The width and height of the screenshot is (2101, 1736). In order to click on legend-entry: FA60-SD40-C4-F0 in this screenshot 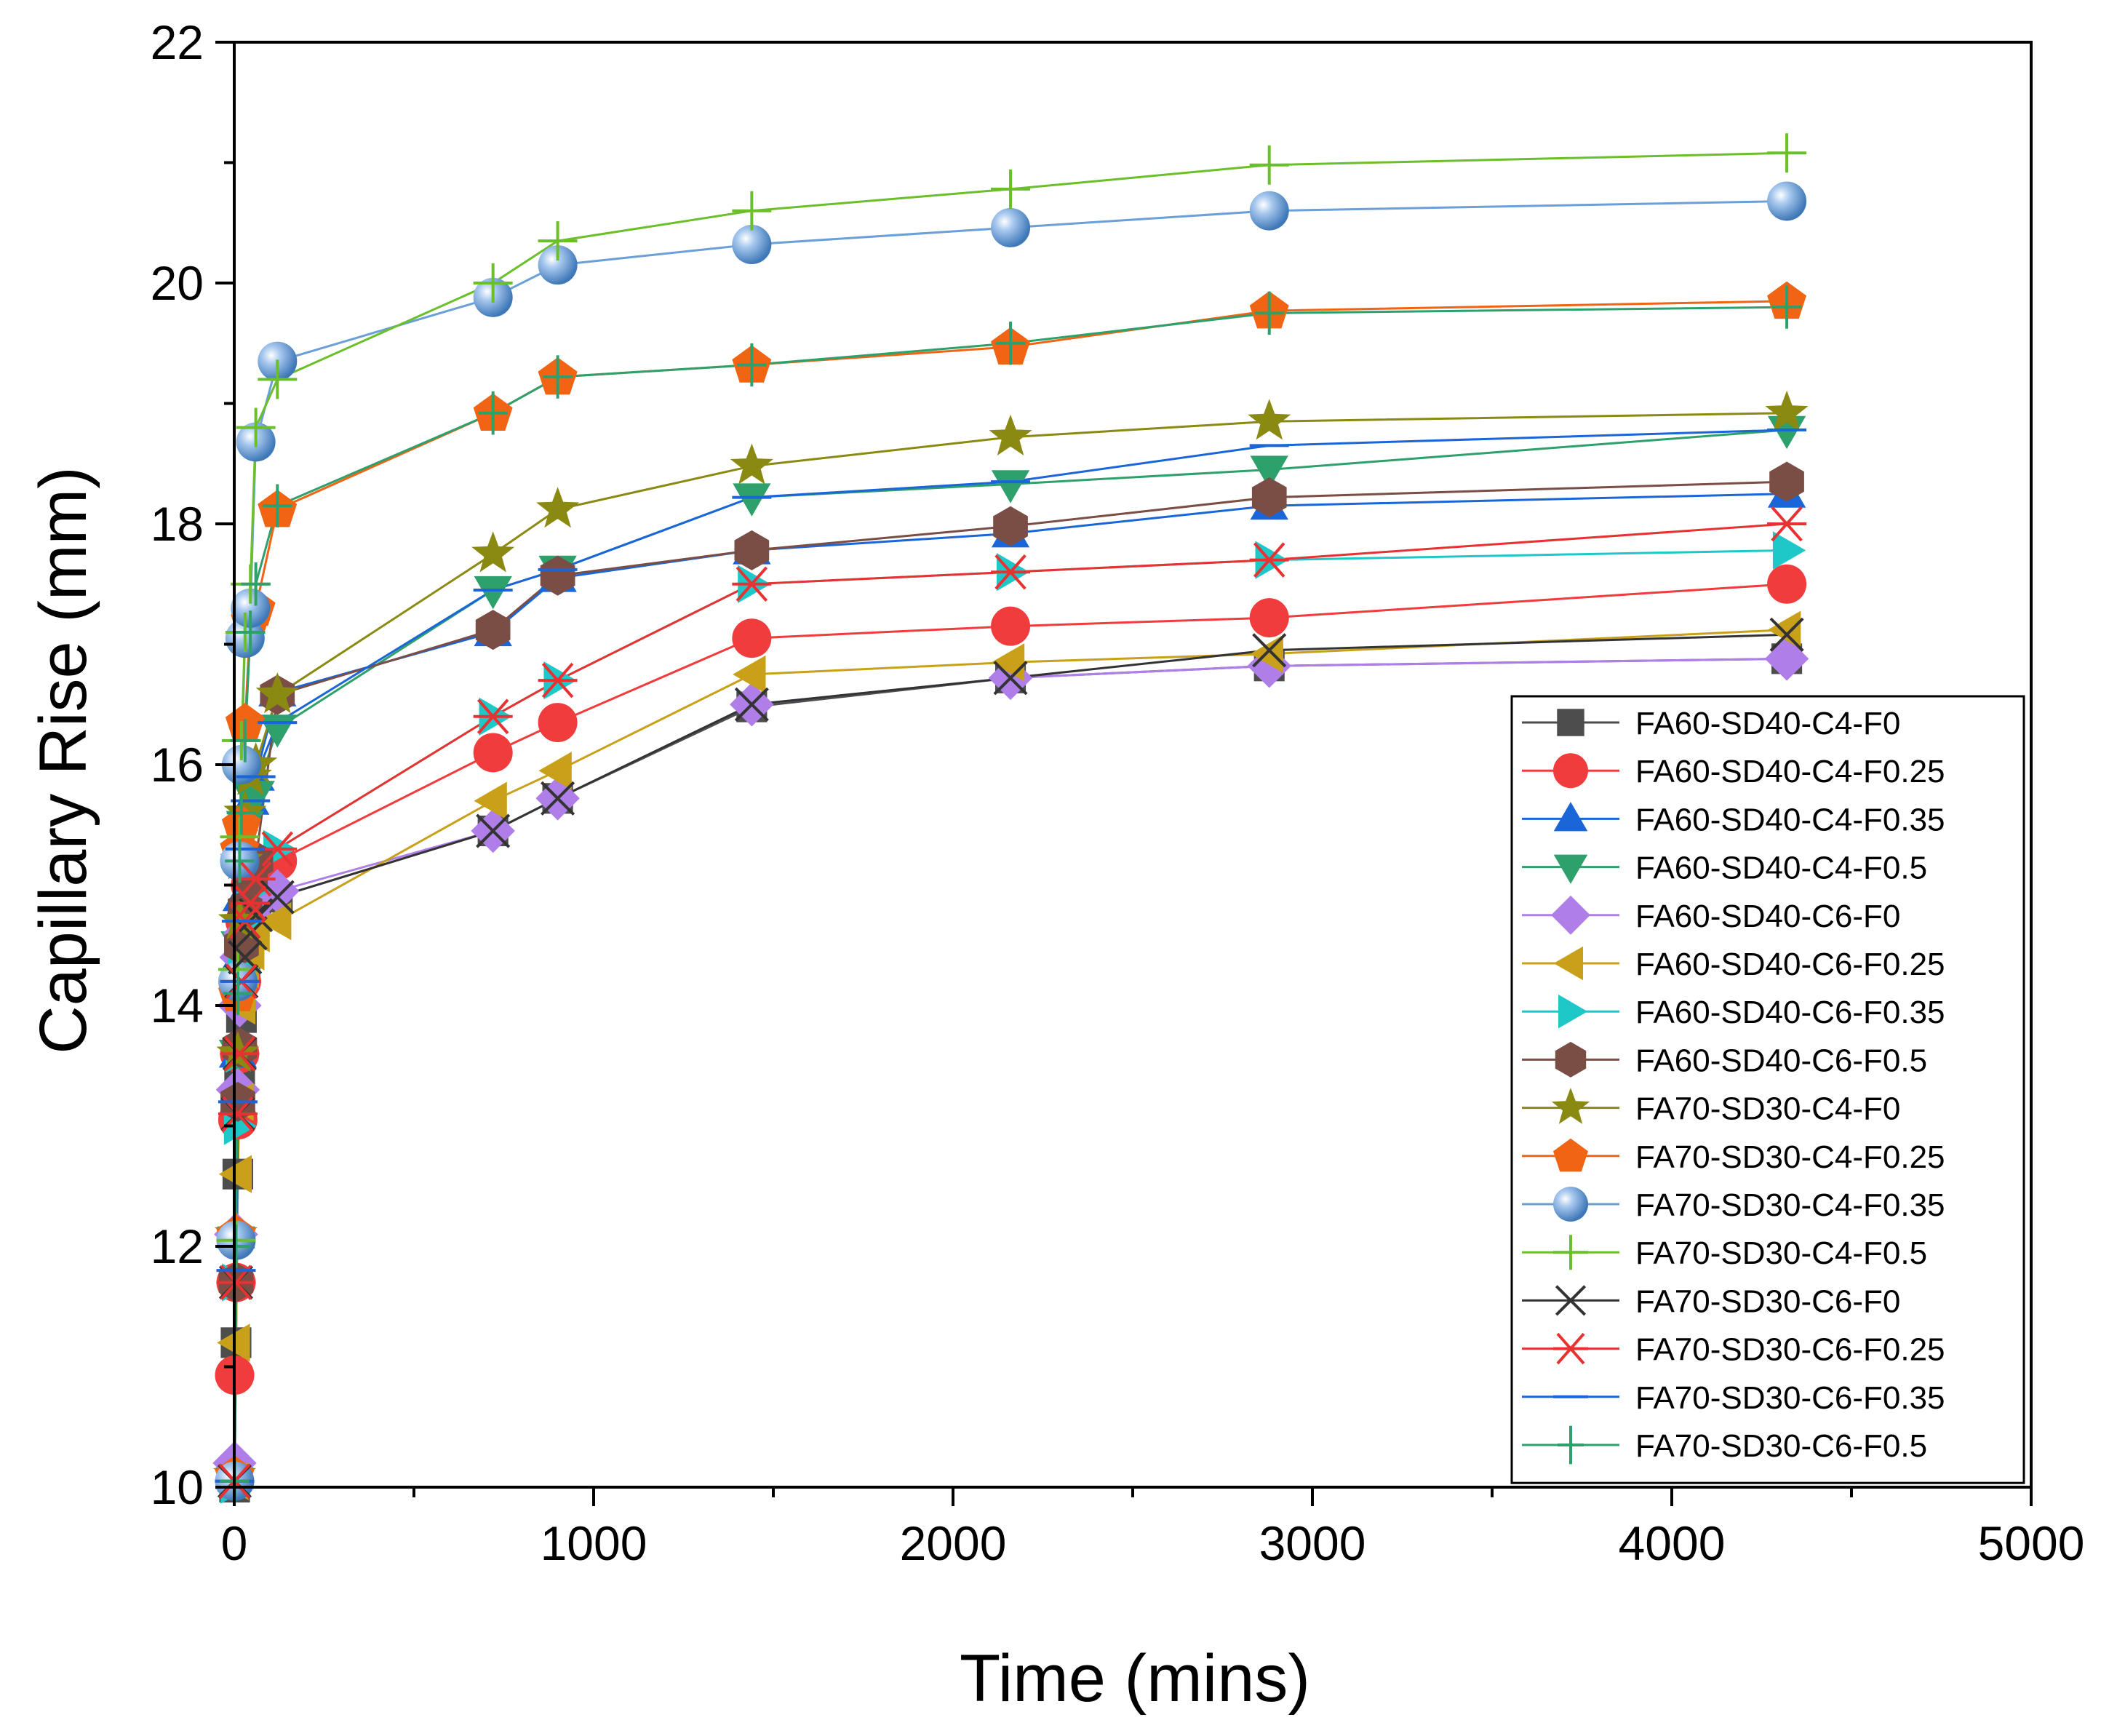, I will do `click(1711, 723)`.